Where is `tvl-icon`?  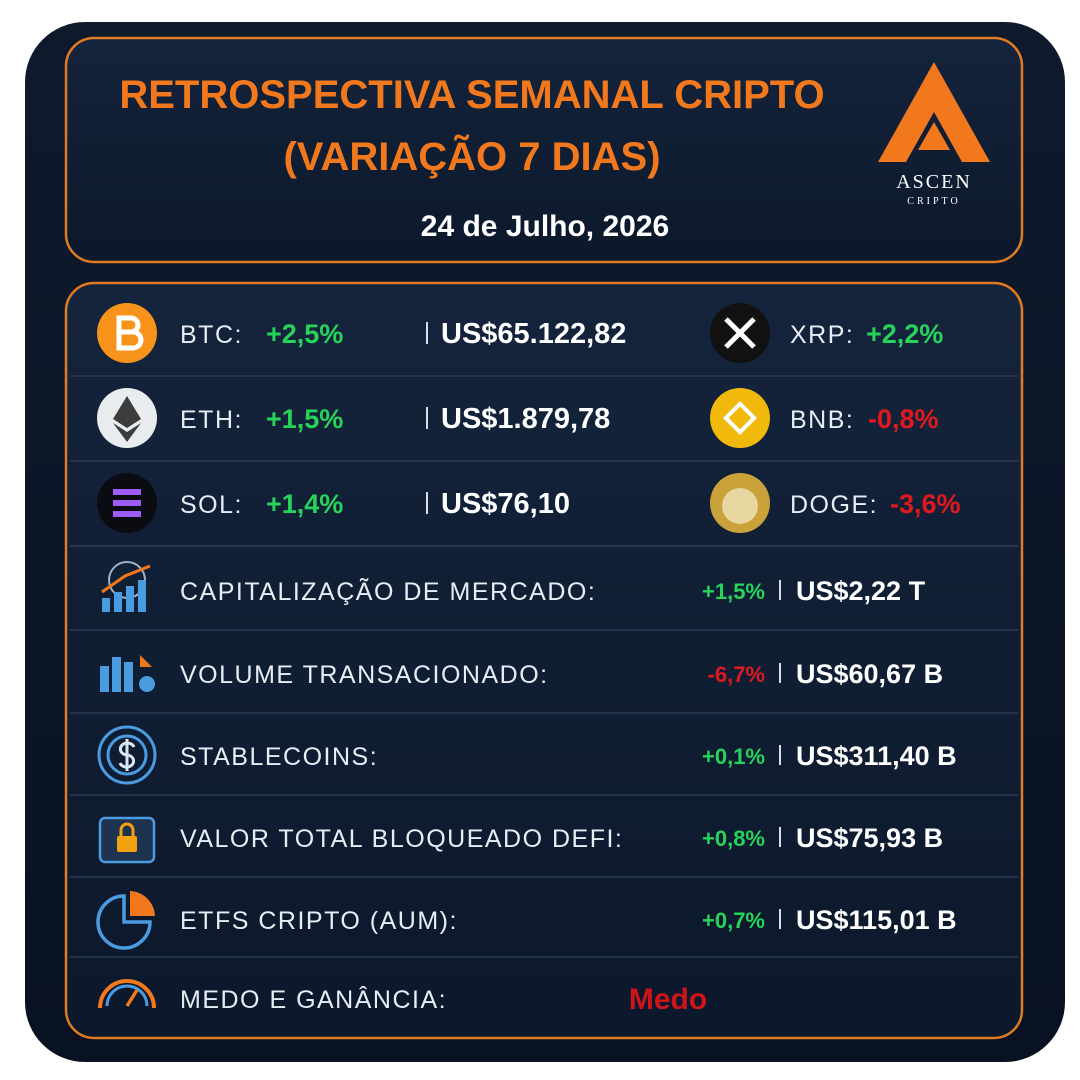 tvl-icon is located at coordinates (127, 840).